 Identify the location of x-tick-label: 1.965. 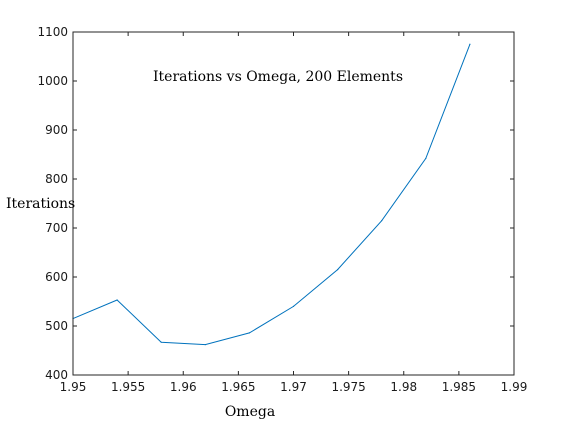
(238, 387).